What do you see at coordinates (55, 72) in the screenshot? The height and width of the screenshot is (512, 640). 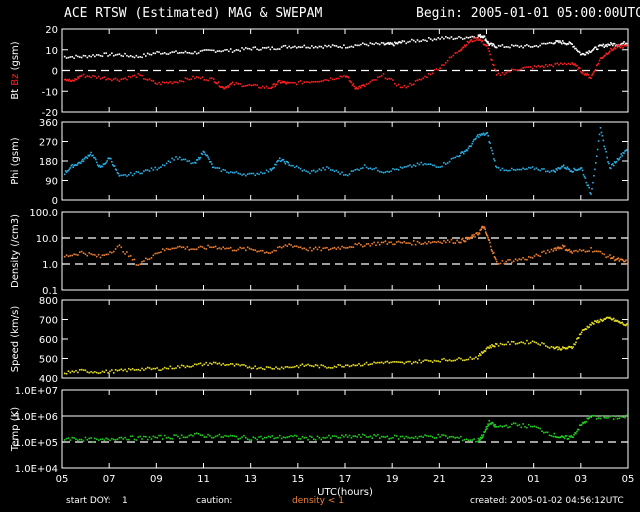 I see `ytick-label-0-2: 0` at bounding box center [55, 72].